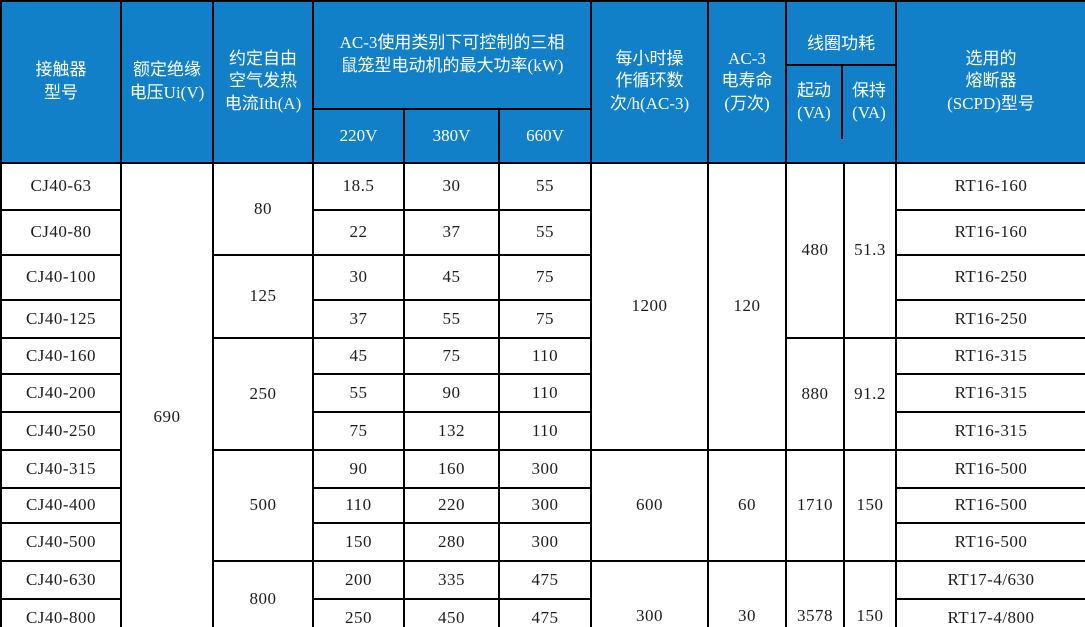 The height and width of the screenshot is (627, 1085). What do you see at coordinates (61, 355) in the screenshot?
I see `model-cell: CJ40-160` at bounding box center [61, 355].